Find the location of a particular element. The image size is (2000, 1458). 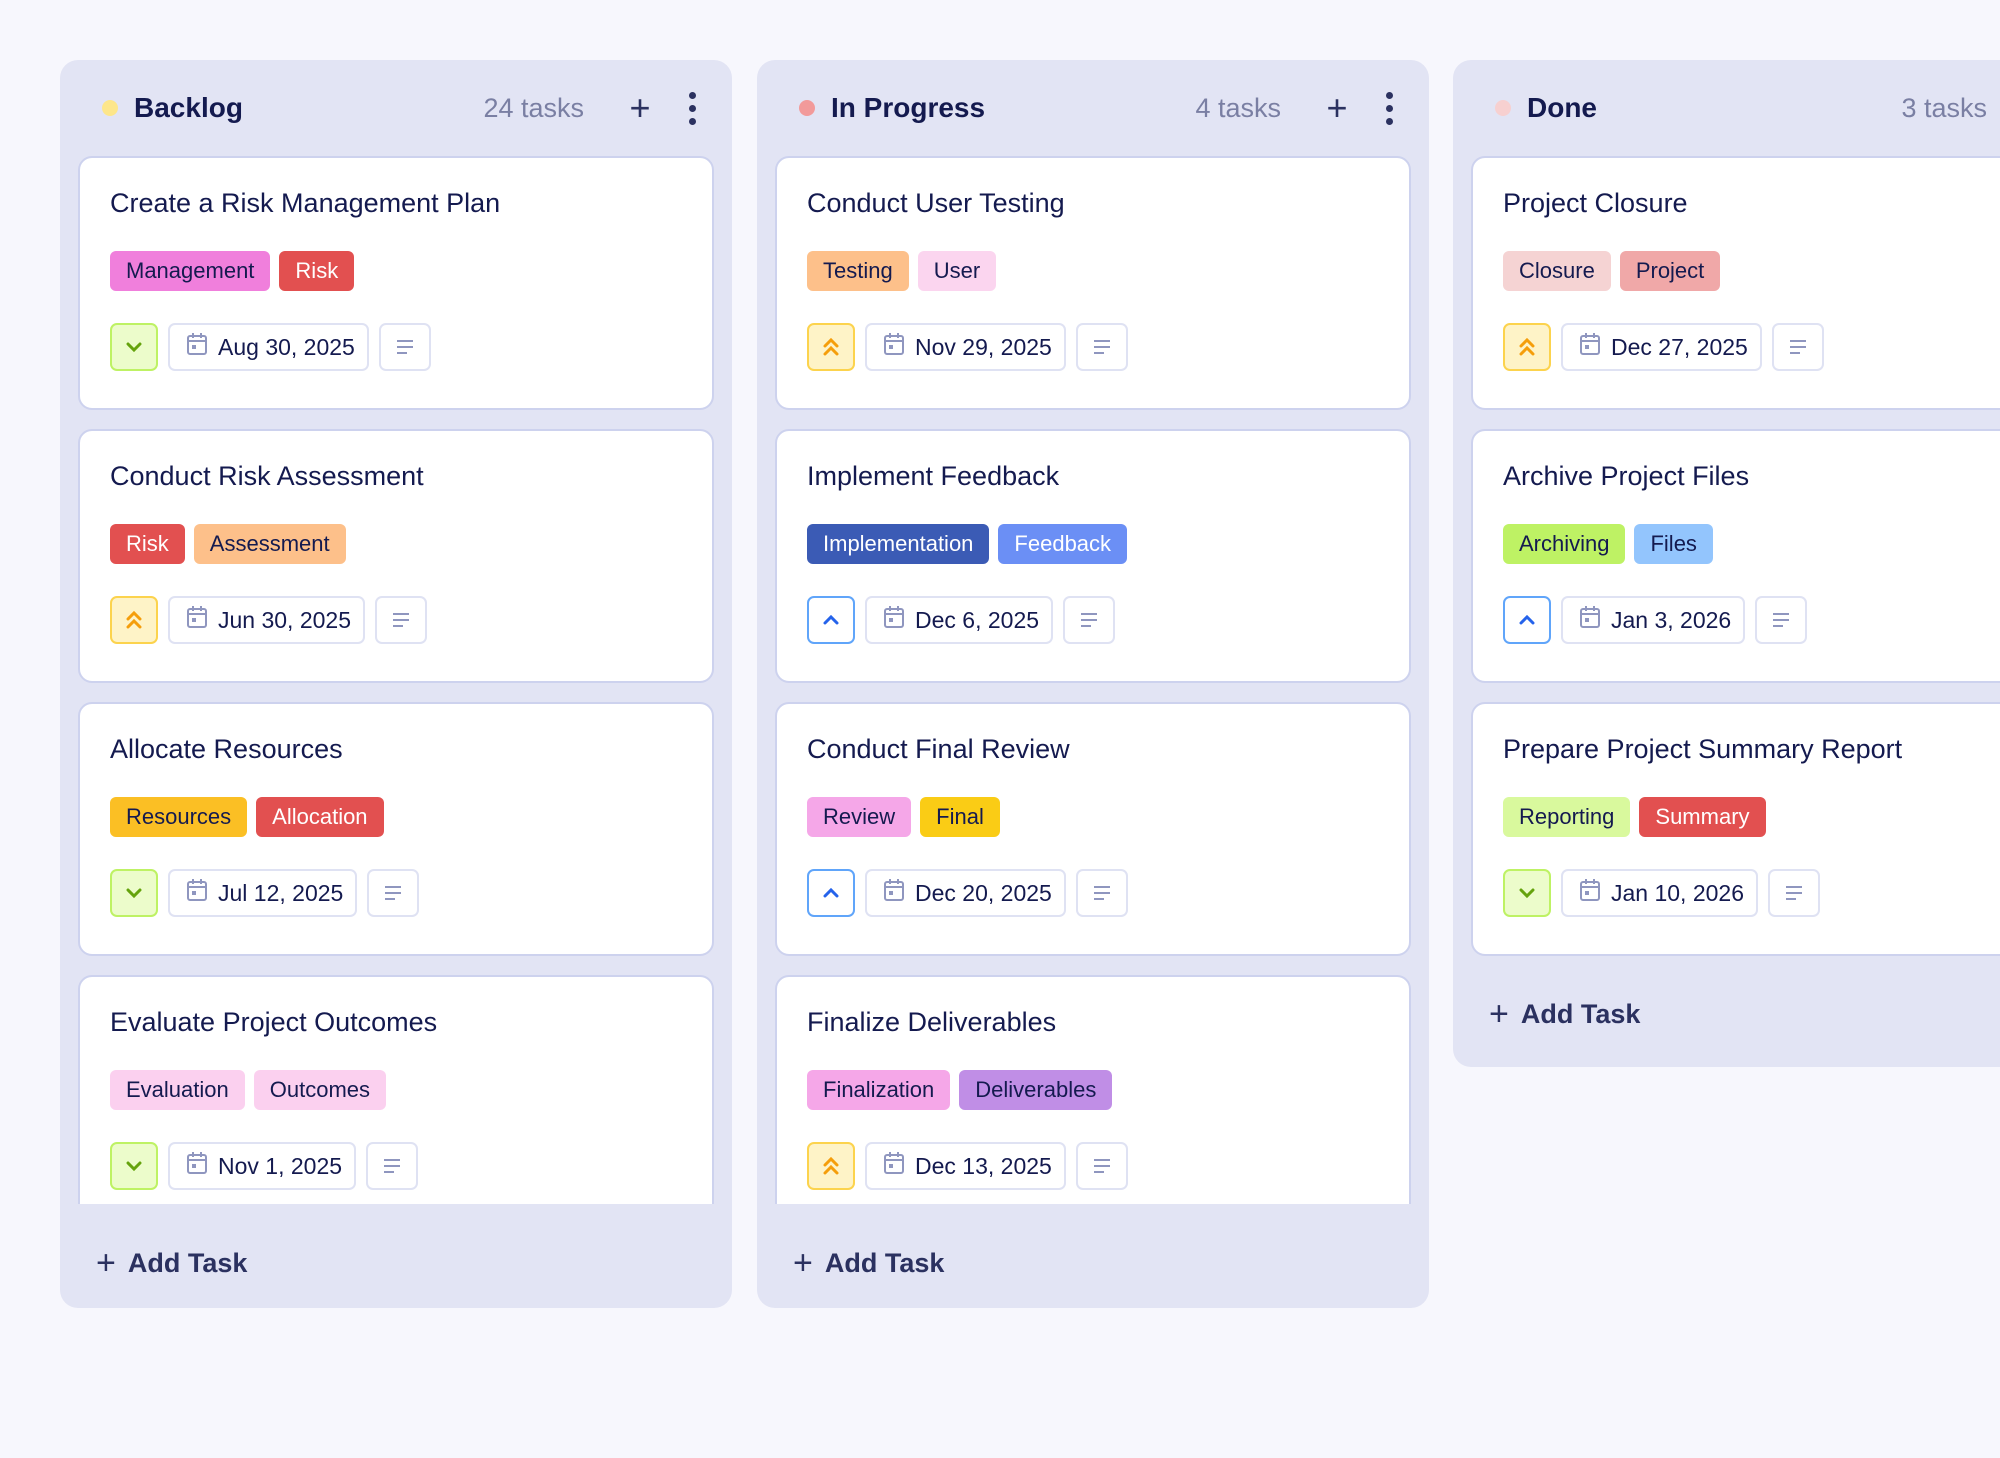

due-date: Nov 1, 2025 is located at coordinates (280, 1165).